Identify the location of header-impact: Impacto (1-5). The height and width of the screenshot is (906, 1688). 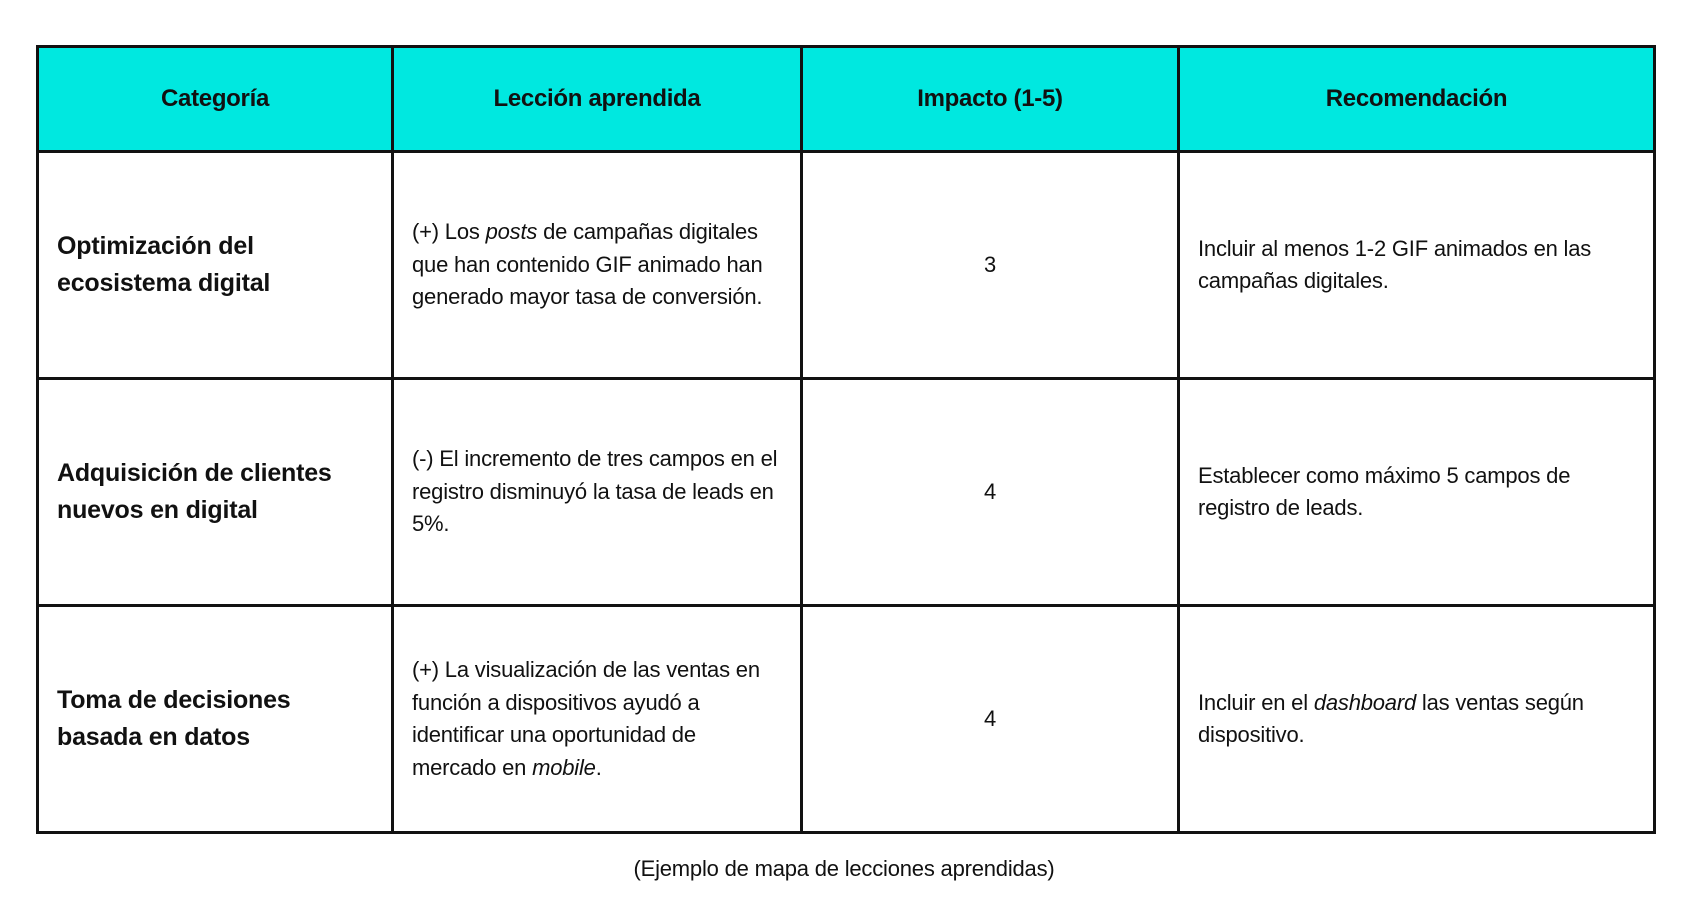
(990, 99).